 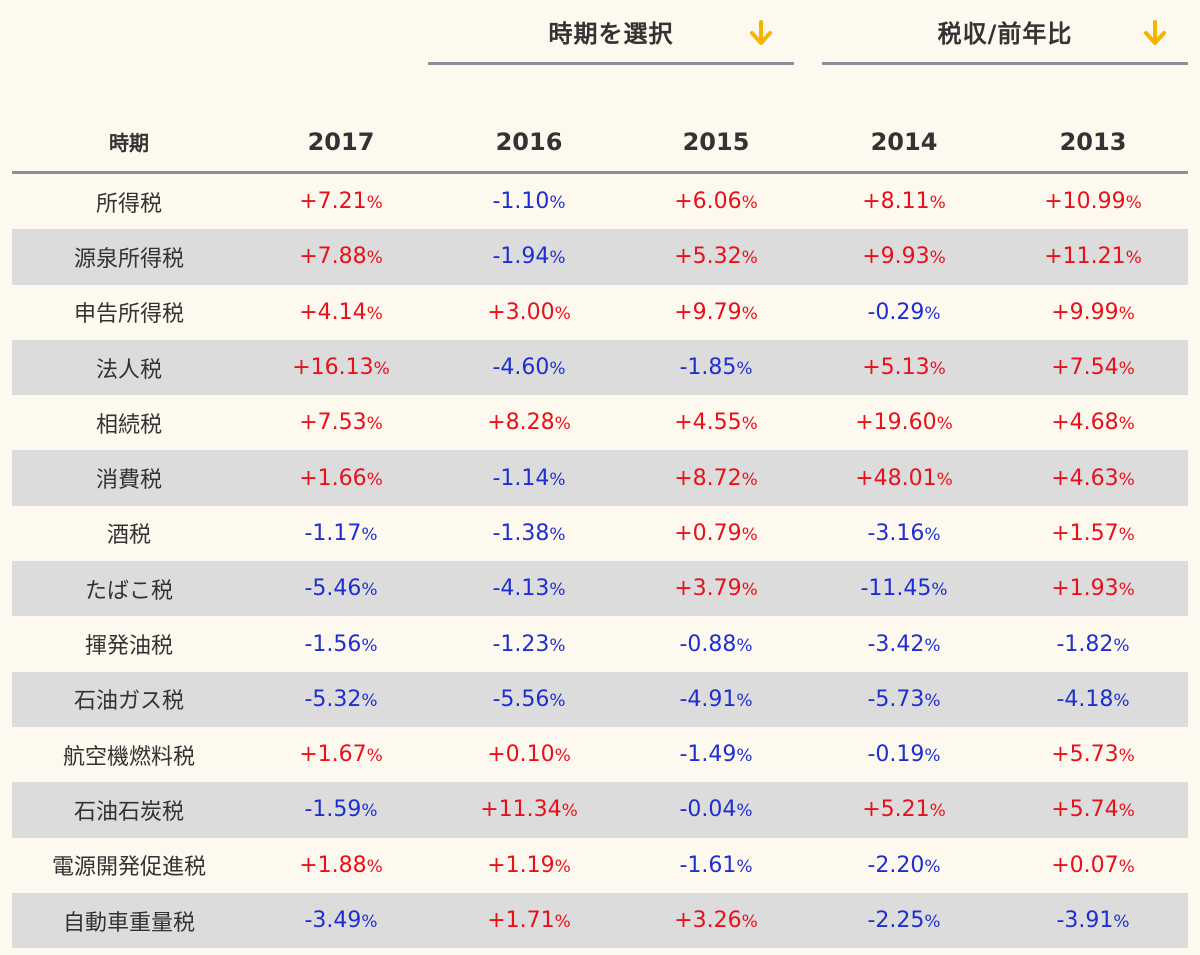 What do you see at coordinates (128, 204) in the screenshot?
I see `tax-name-cell: 所得税` at bounding box center [128, 204].